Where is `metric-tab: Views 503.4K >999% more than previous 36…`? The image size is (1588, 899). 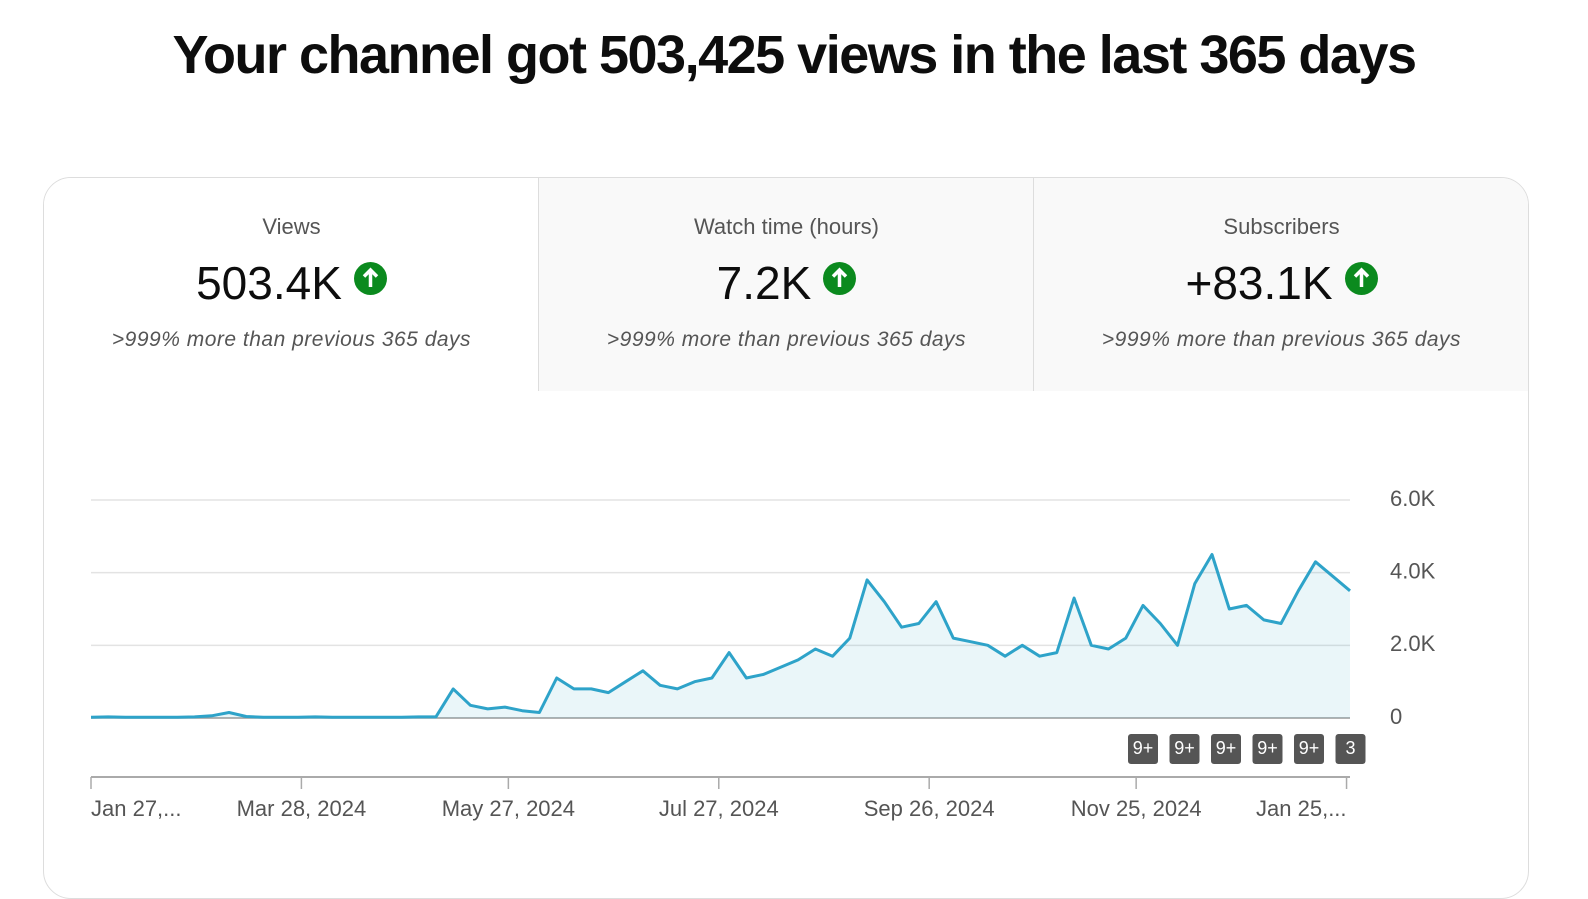 metric-tab: Views 503.4K >999% more than previous 36… is located at coordinates (291, 284).